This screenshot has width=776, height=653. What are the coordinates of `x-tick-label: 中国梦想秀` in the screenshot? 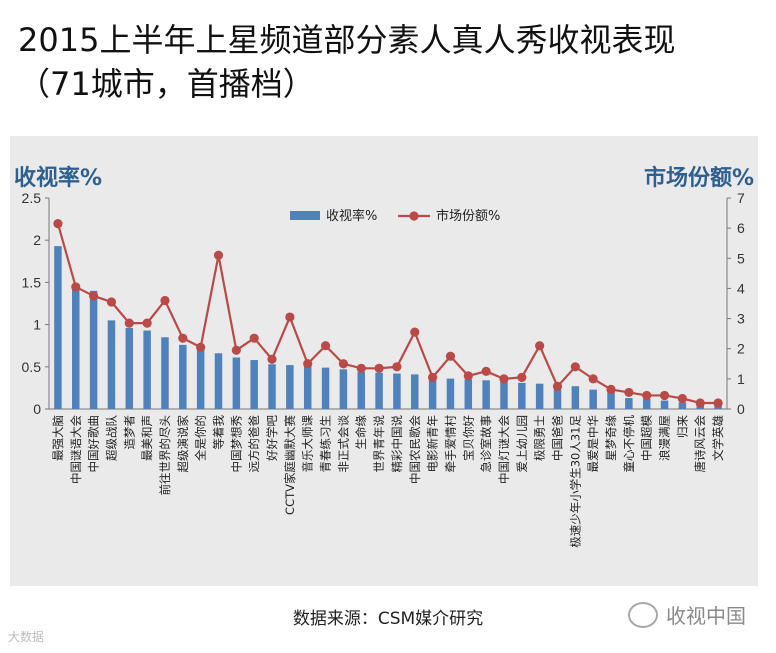 It's located at (236, 444).